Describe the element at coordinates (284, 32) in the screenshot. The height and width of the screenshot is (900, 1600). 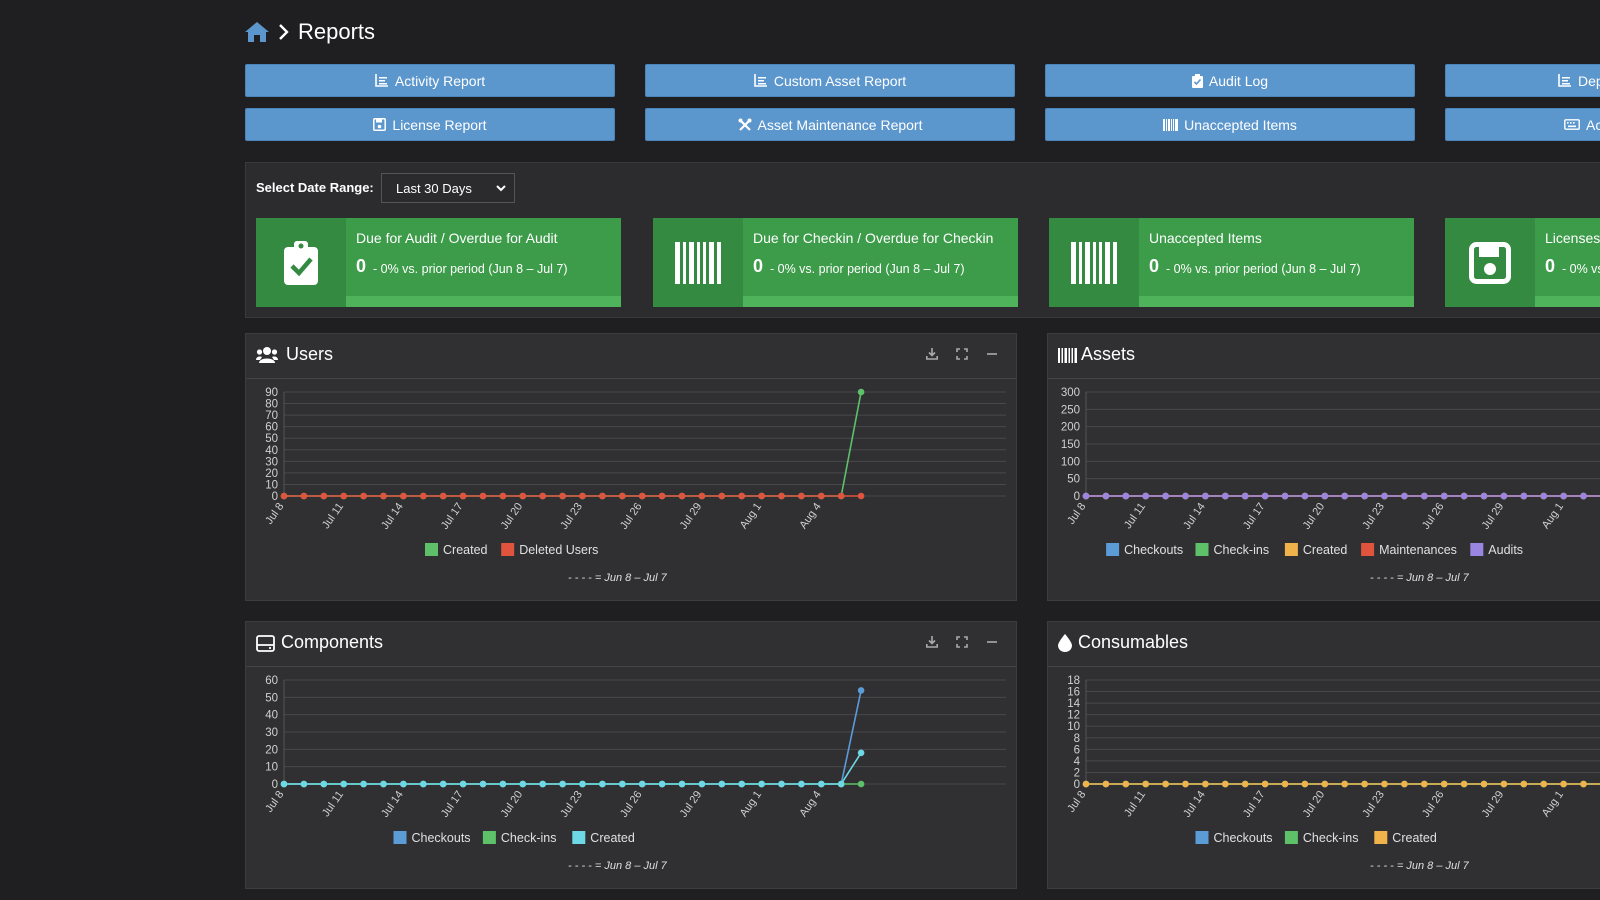
I see `chevron-right-icon` at that location.